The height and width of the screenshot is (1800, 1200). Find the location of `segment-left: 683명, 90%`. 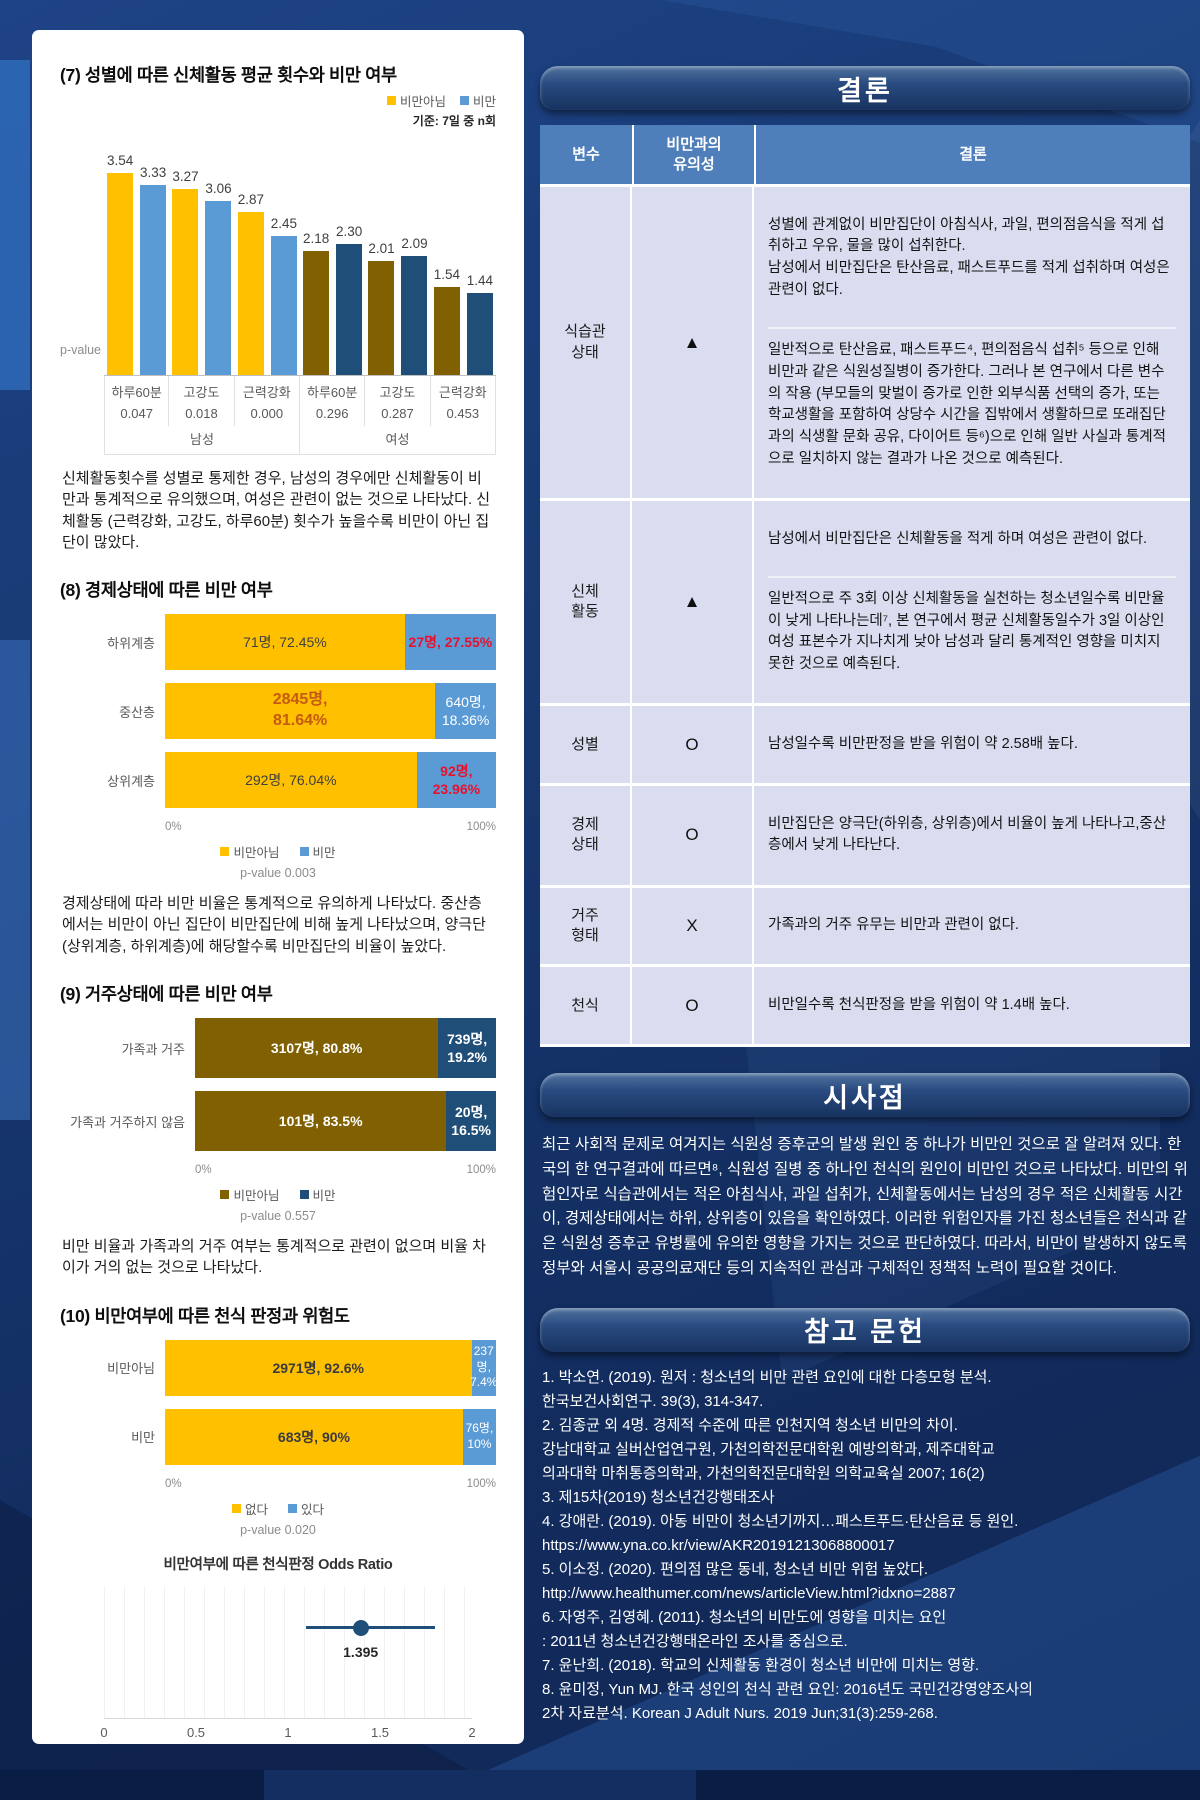

segment-left: 683명, 90% is located at coordinates (314, 1436).